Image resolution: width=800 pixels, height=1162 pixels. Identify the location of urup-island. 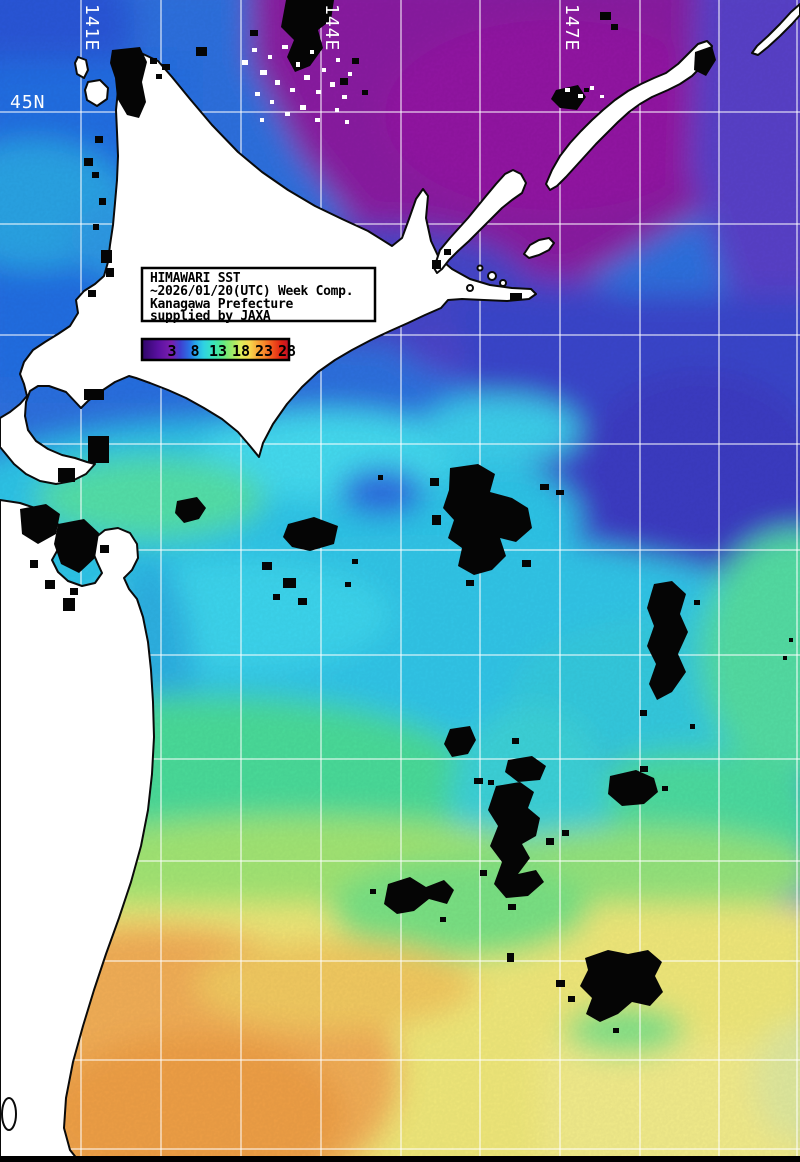
(775, 29).